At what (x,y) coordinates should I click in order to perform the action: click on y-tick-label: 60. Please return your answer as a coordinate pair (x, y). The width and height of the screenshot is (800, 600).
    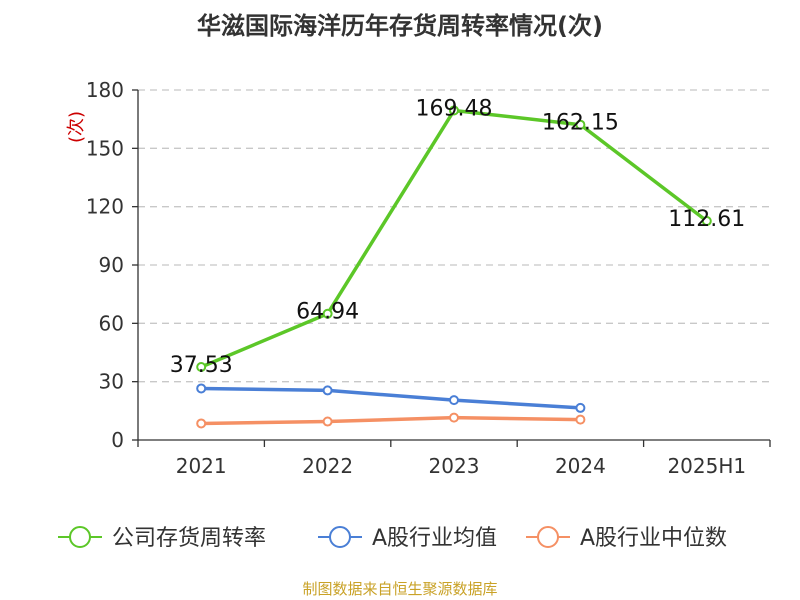
    Looking at the image, I should click on (111, 323).